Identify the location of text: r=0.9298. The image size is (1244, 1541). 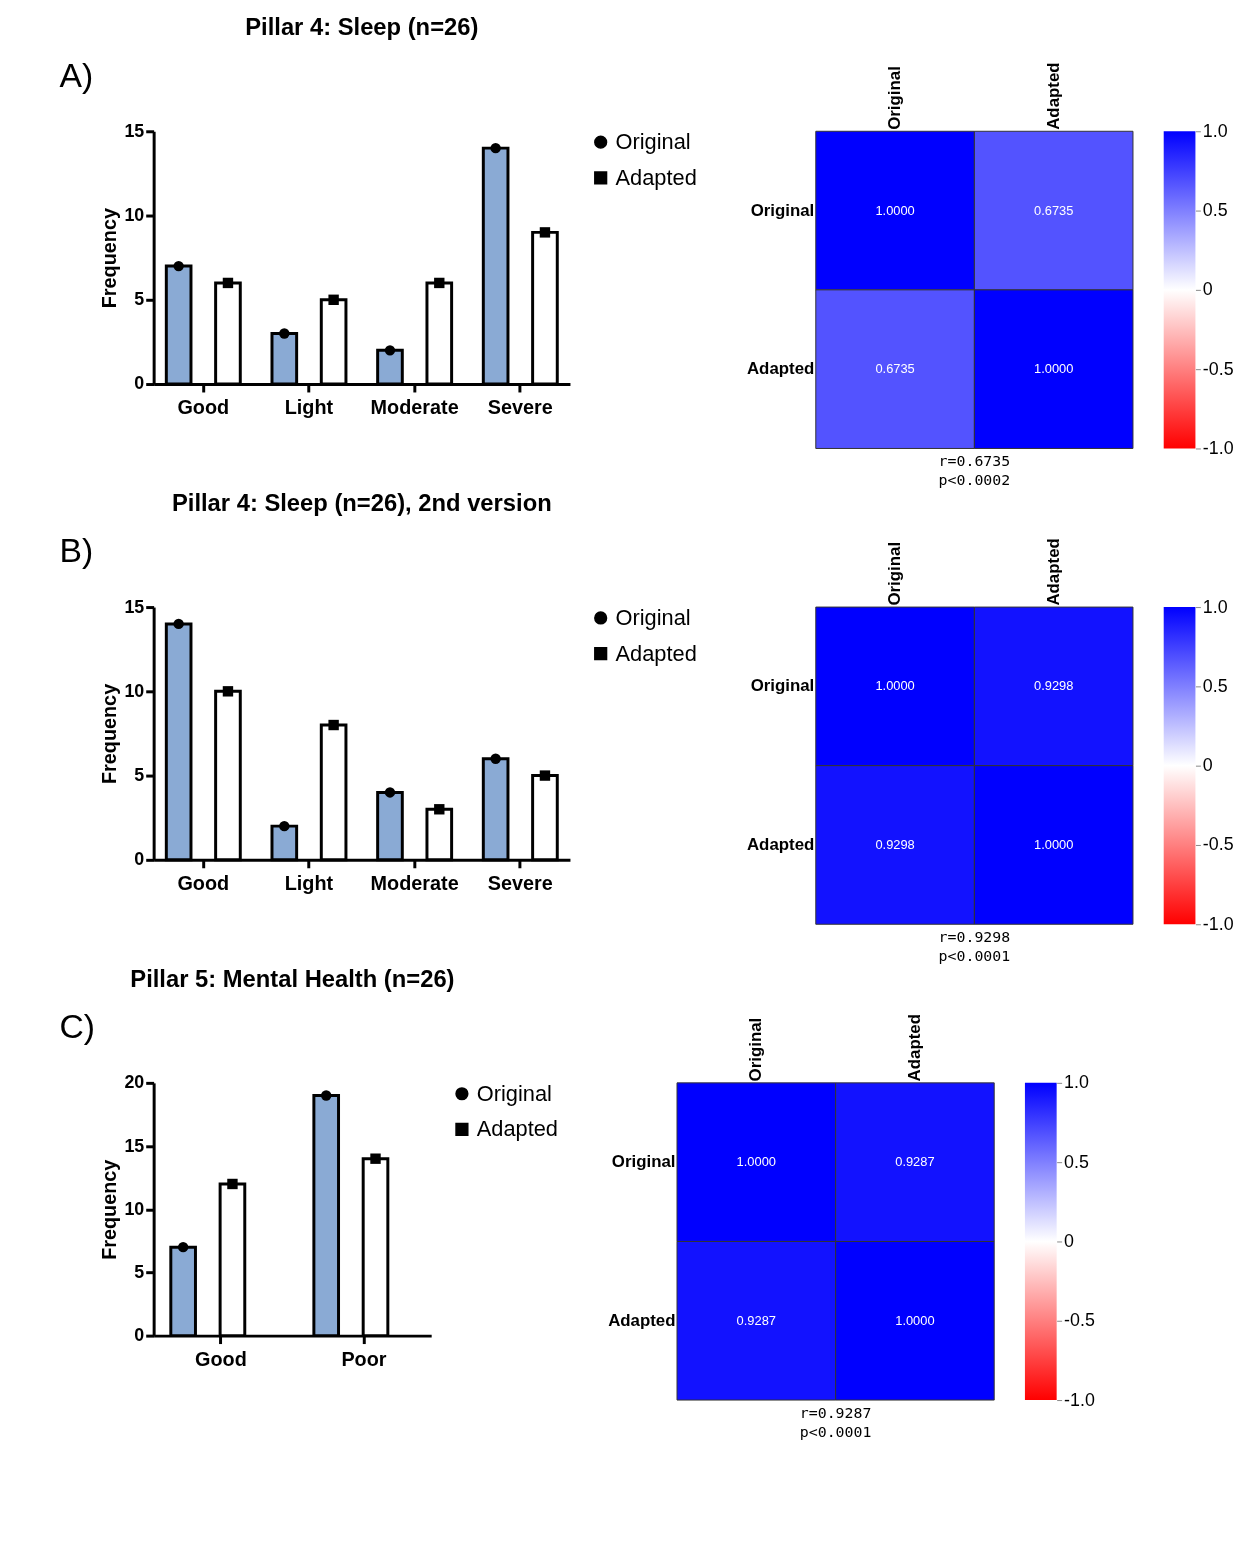
(974, 937).